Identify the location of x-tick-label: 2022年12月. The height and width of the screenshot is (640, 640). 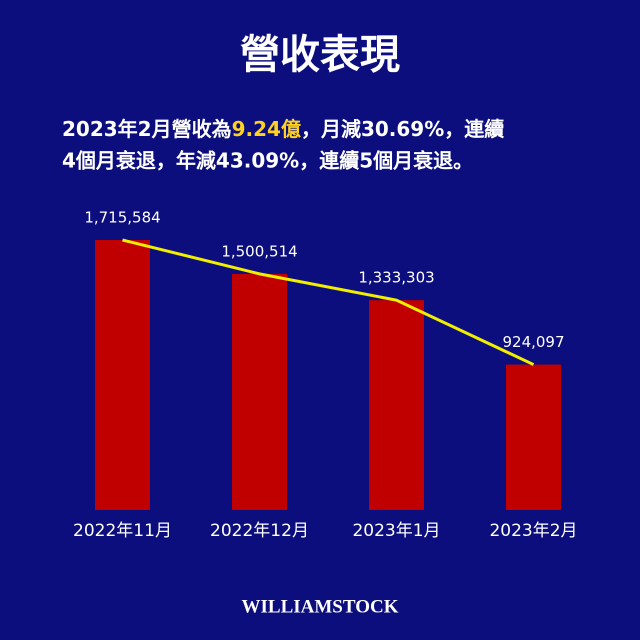
(259, 531).